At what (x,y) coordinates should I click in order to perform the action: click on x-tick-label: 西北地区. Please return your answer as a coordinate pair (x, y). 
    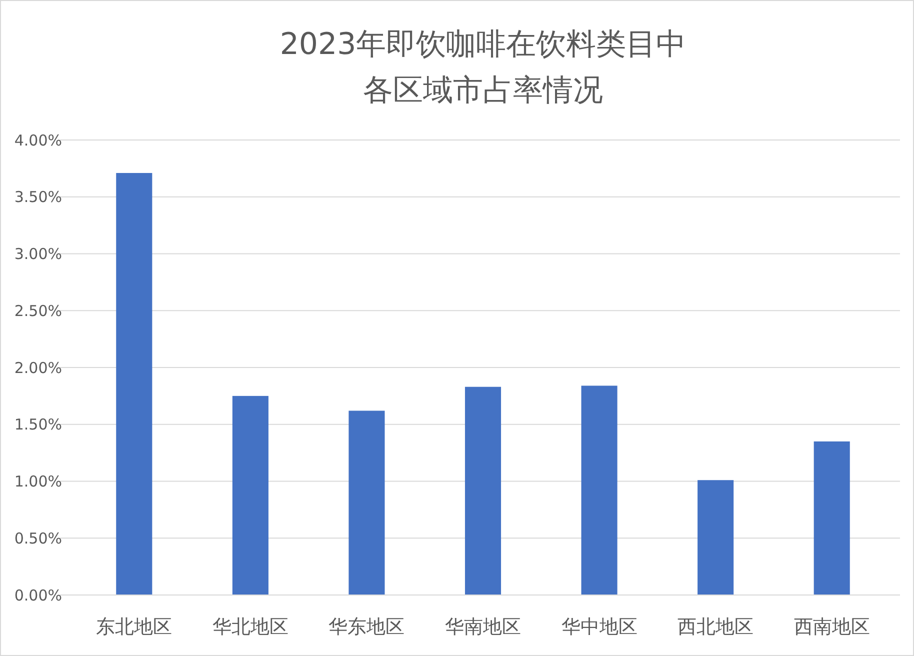
    Looking at the image, I should click on (716, 627).